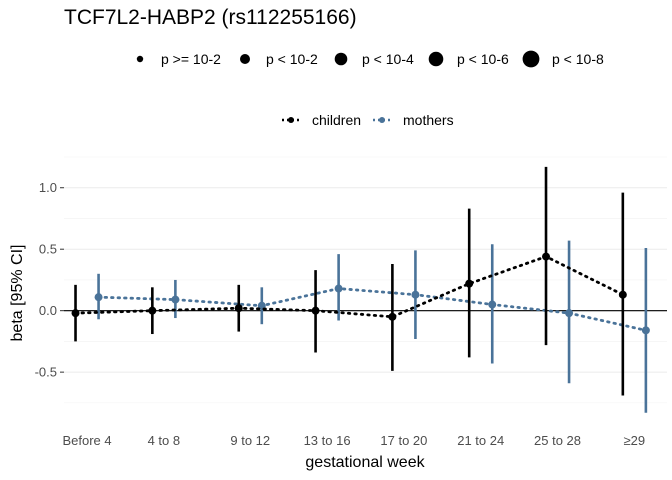 This screenshot has height=480, width=672. Describe the element at coordinates (291, 120) in the screenshot. I see `series-legend-dot-children` at that location.